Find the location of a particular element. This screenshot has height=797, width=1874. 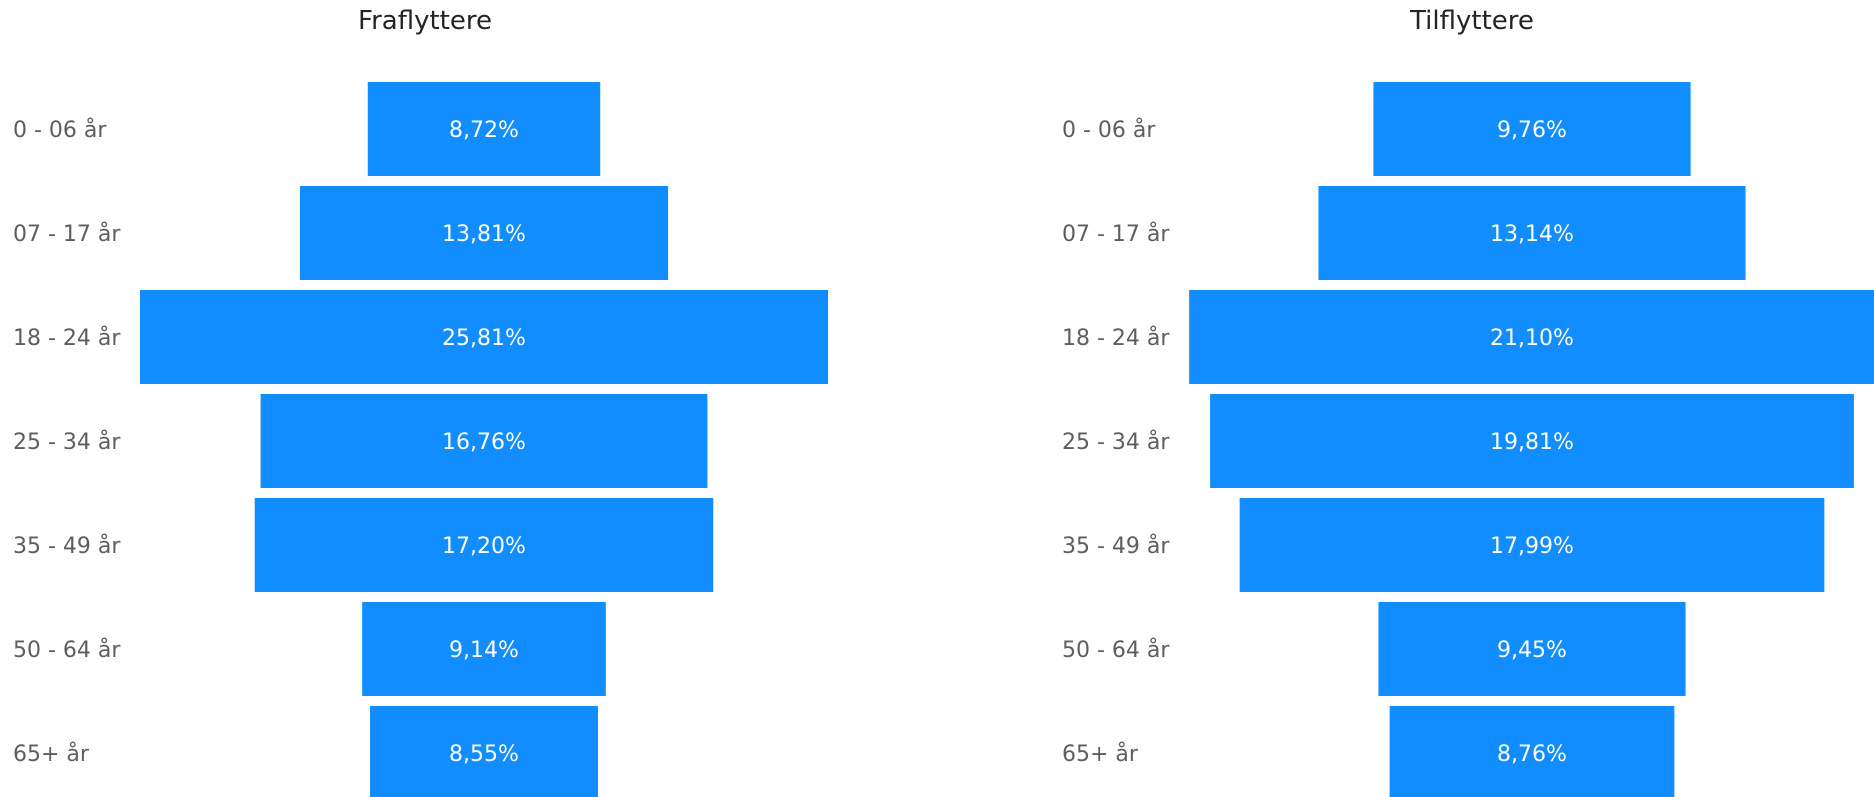

data-label: 21,10% is located at coordinates (1532, 338).